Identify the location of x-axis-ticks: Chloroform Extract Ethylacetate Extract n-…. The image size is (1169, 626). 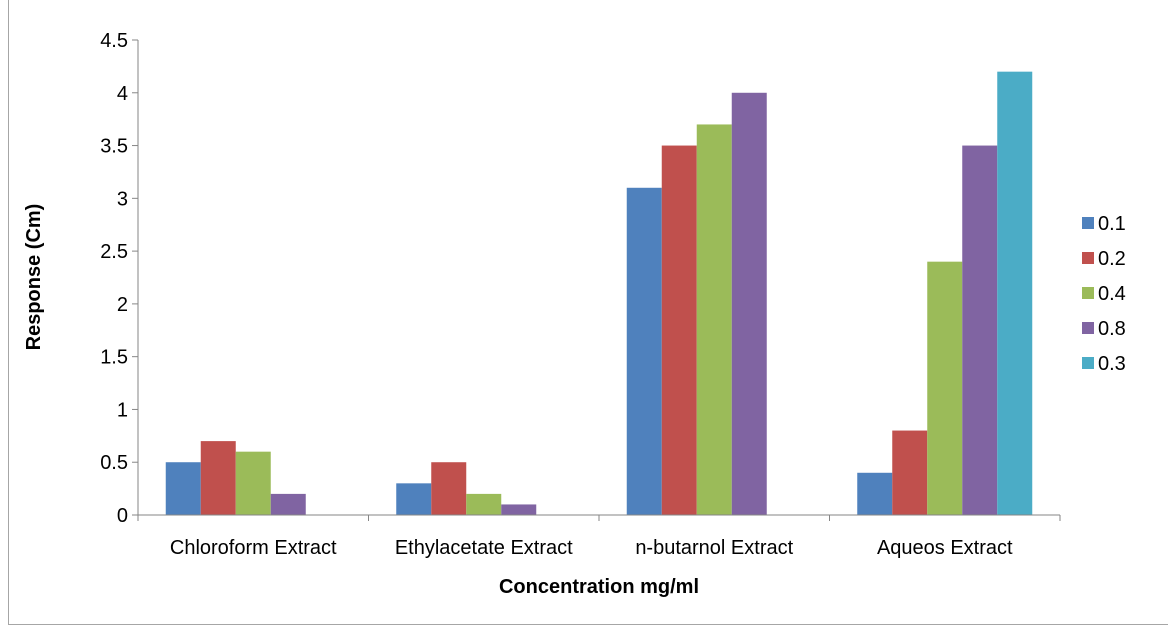
(599, 537).